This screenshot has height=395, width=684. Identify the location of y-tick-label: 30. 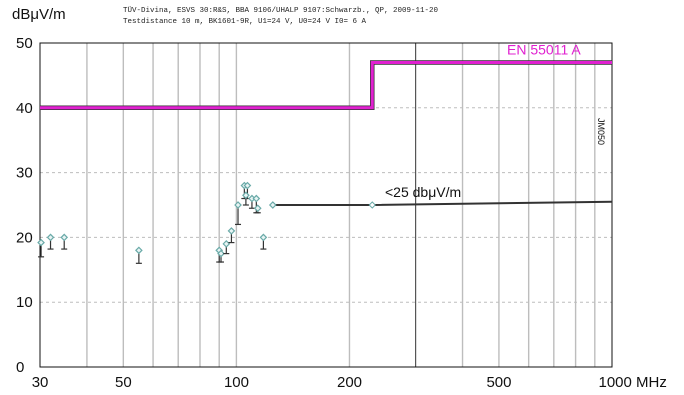
(24, 173).